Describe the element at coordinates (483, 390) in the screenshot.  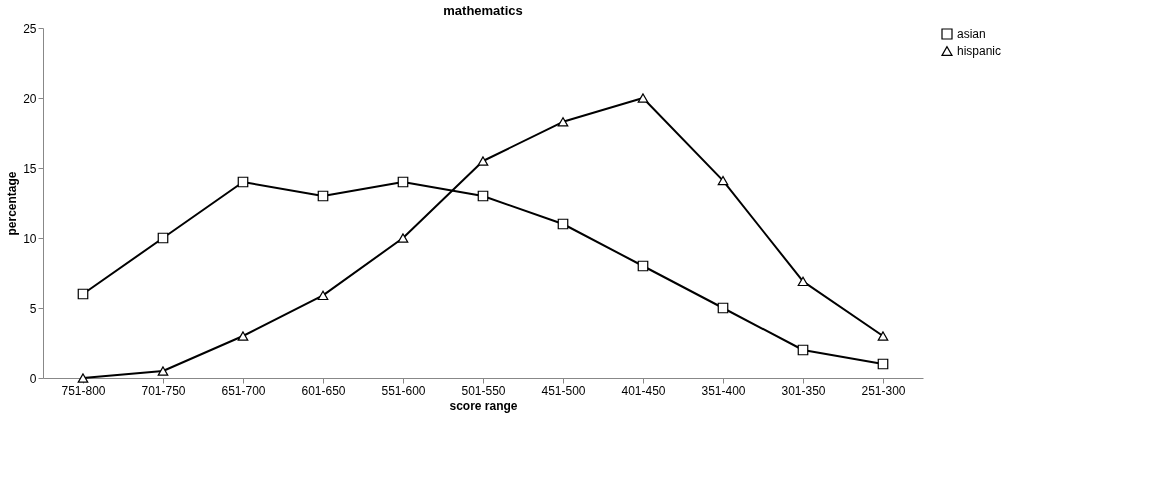
I see `x-tick-label: 501-550` at that location.